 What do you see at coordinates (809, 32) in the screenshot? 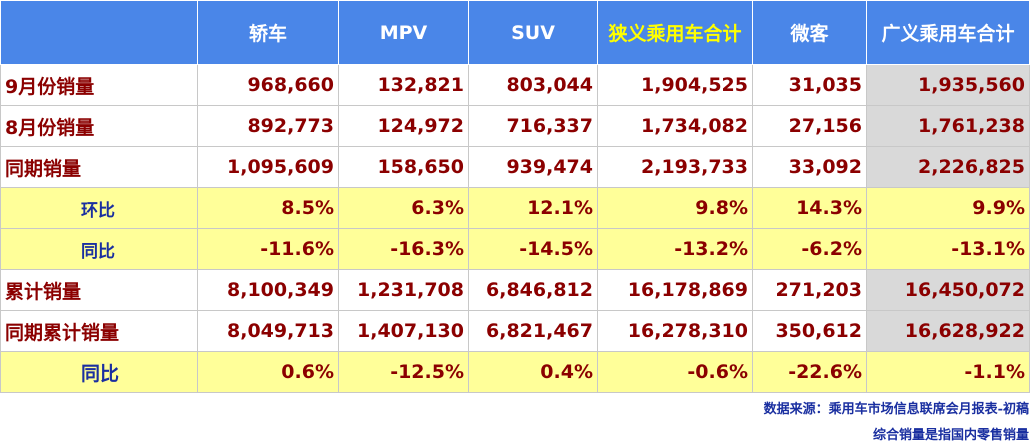
I see `header-cell: 微客` at bounding box center [809, 32].